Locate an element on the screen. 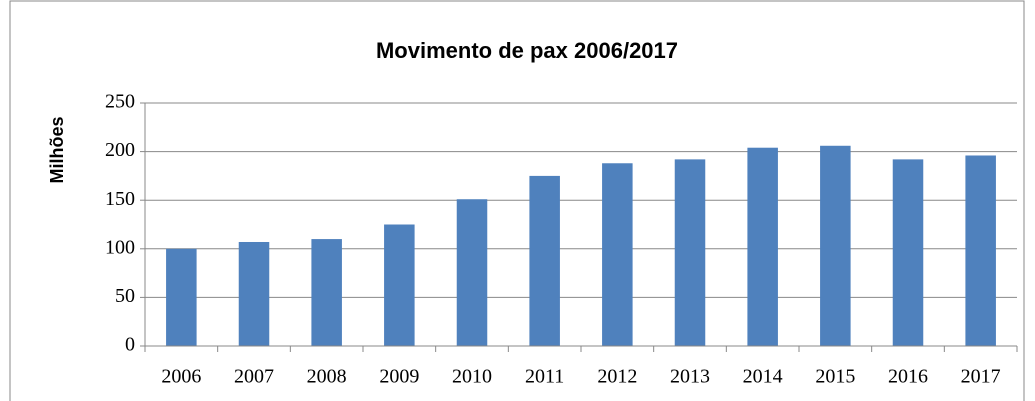  x-tick-label: 2015 is located at coordinates (835, 377).